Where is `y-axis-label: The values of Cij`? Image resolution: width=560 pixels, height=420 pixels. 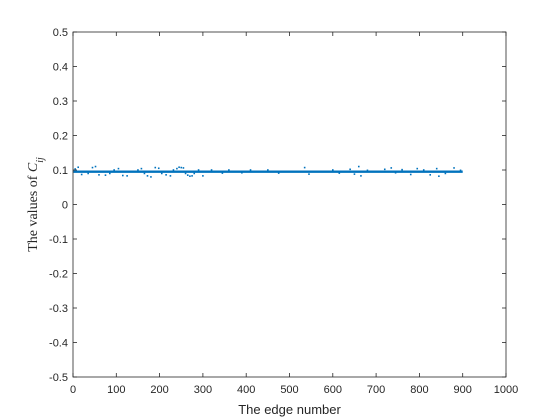
y-axis-label: The values of Cij is located at coordinates (36, 204).